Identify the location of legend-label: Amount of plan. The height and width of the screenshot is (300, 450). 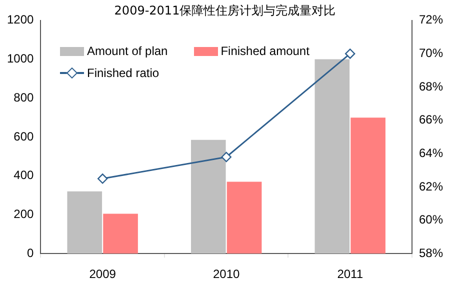
(127, 51).